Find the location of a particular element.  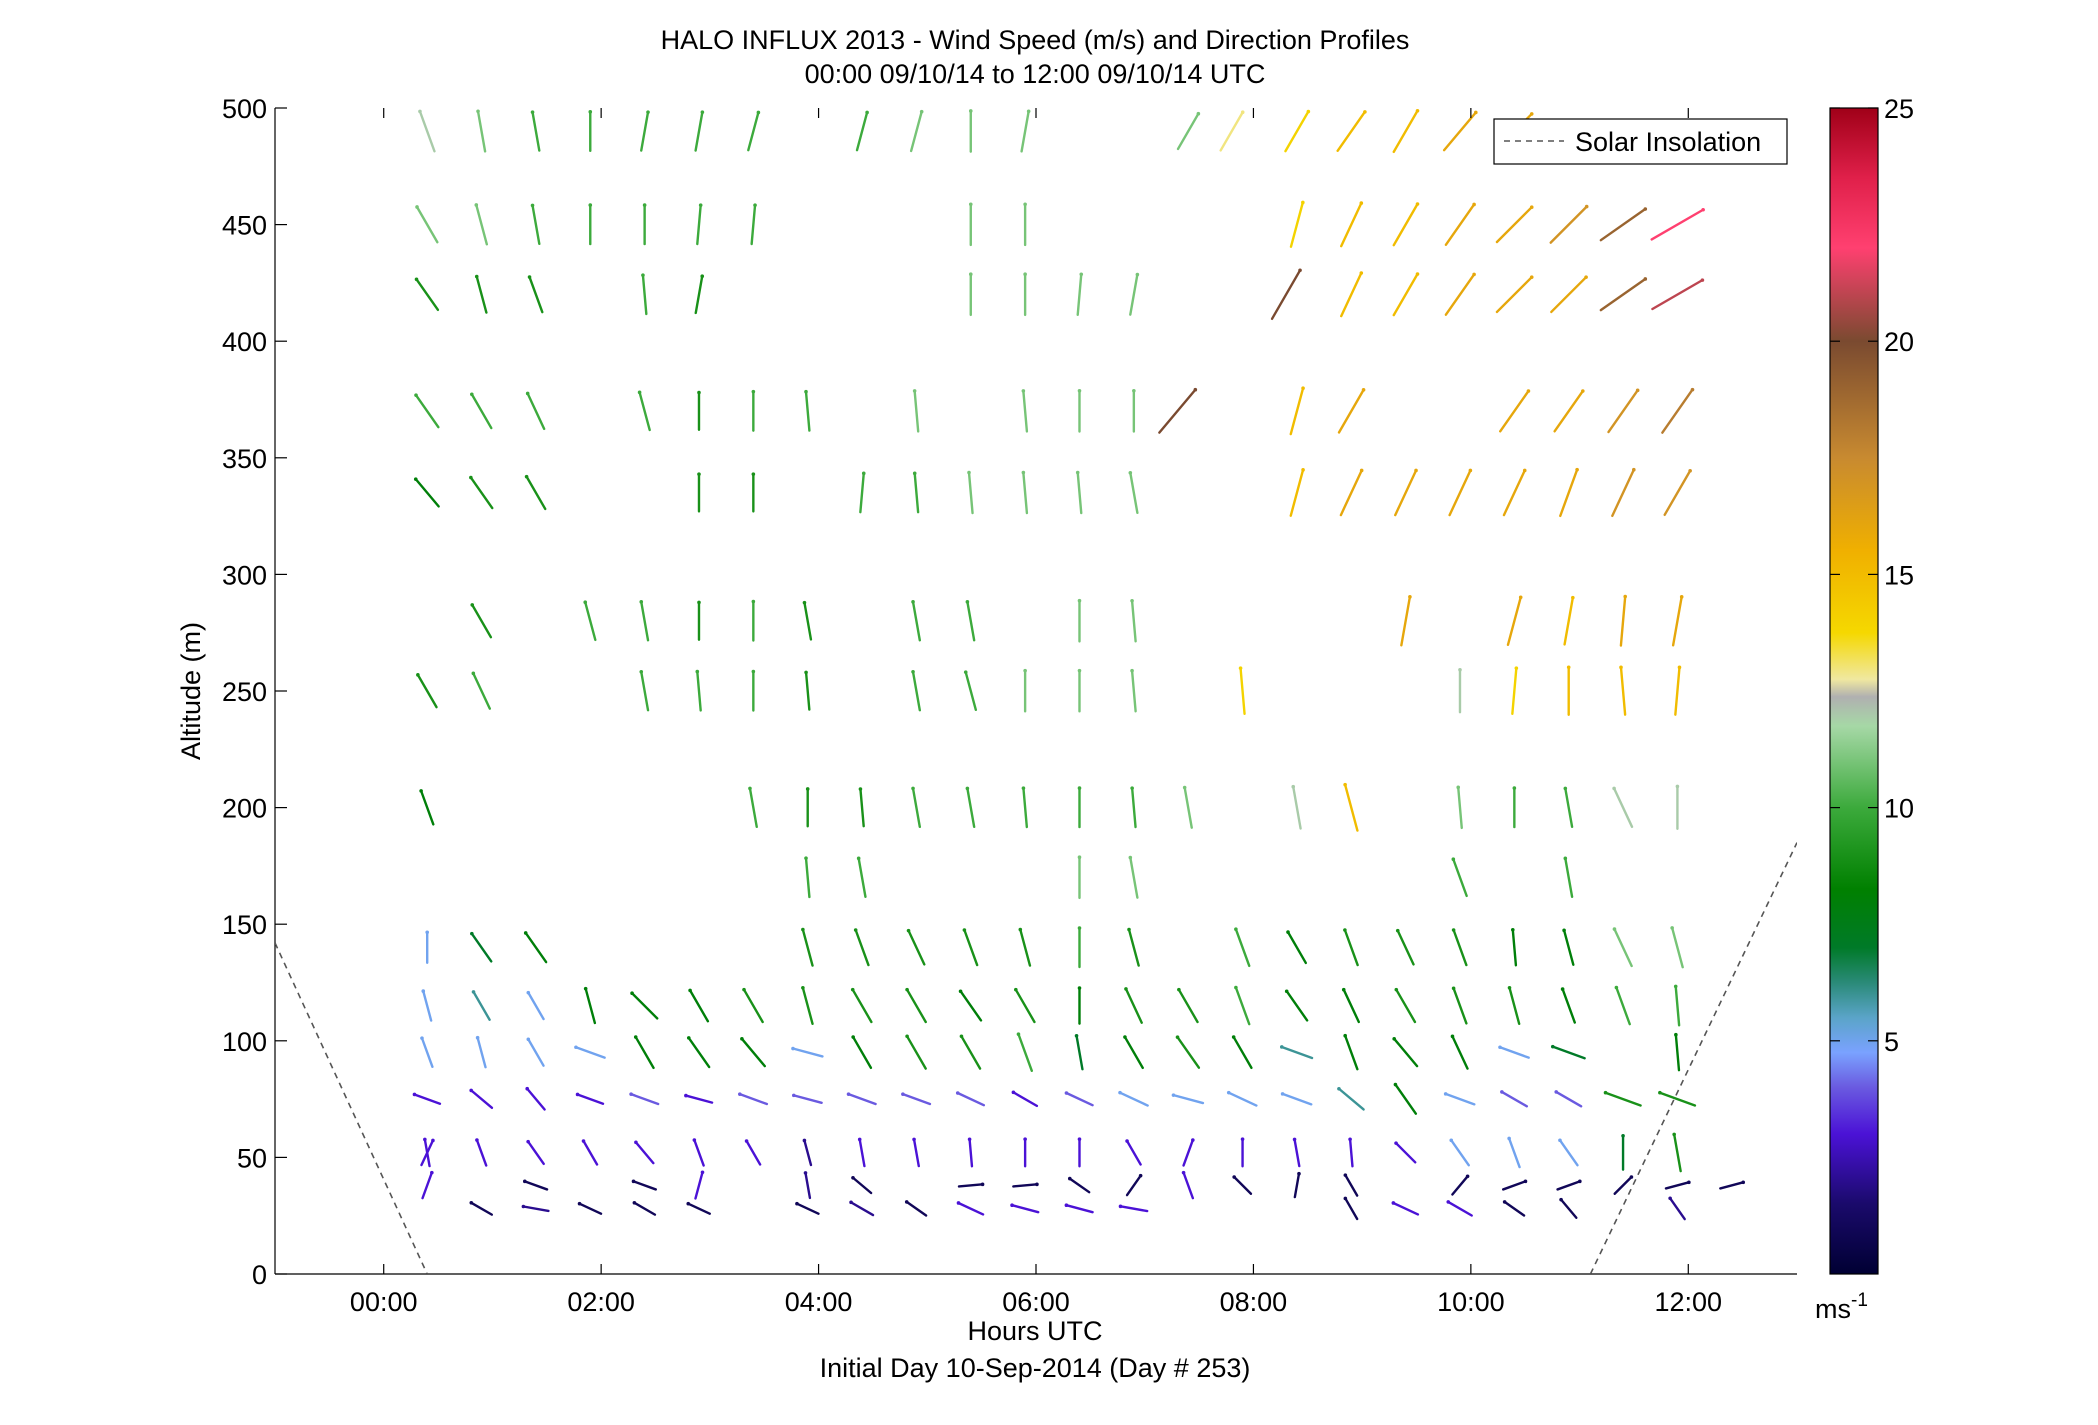

legend-entry-solar-insolation: Solar Insolation is located at coordinates (1668, 142).